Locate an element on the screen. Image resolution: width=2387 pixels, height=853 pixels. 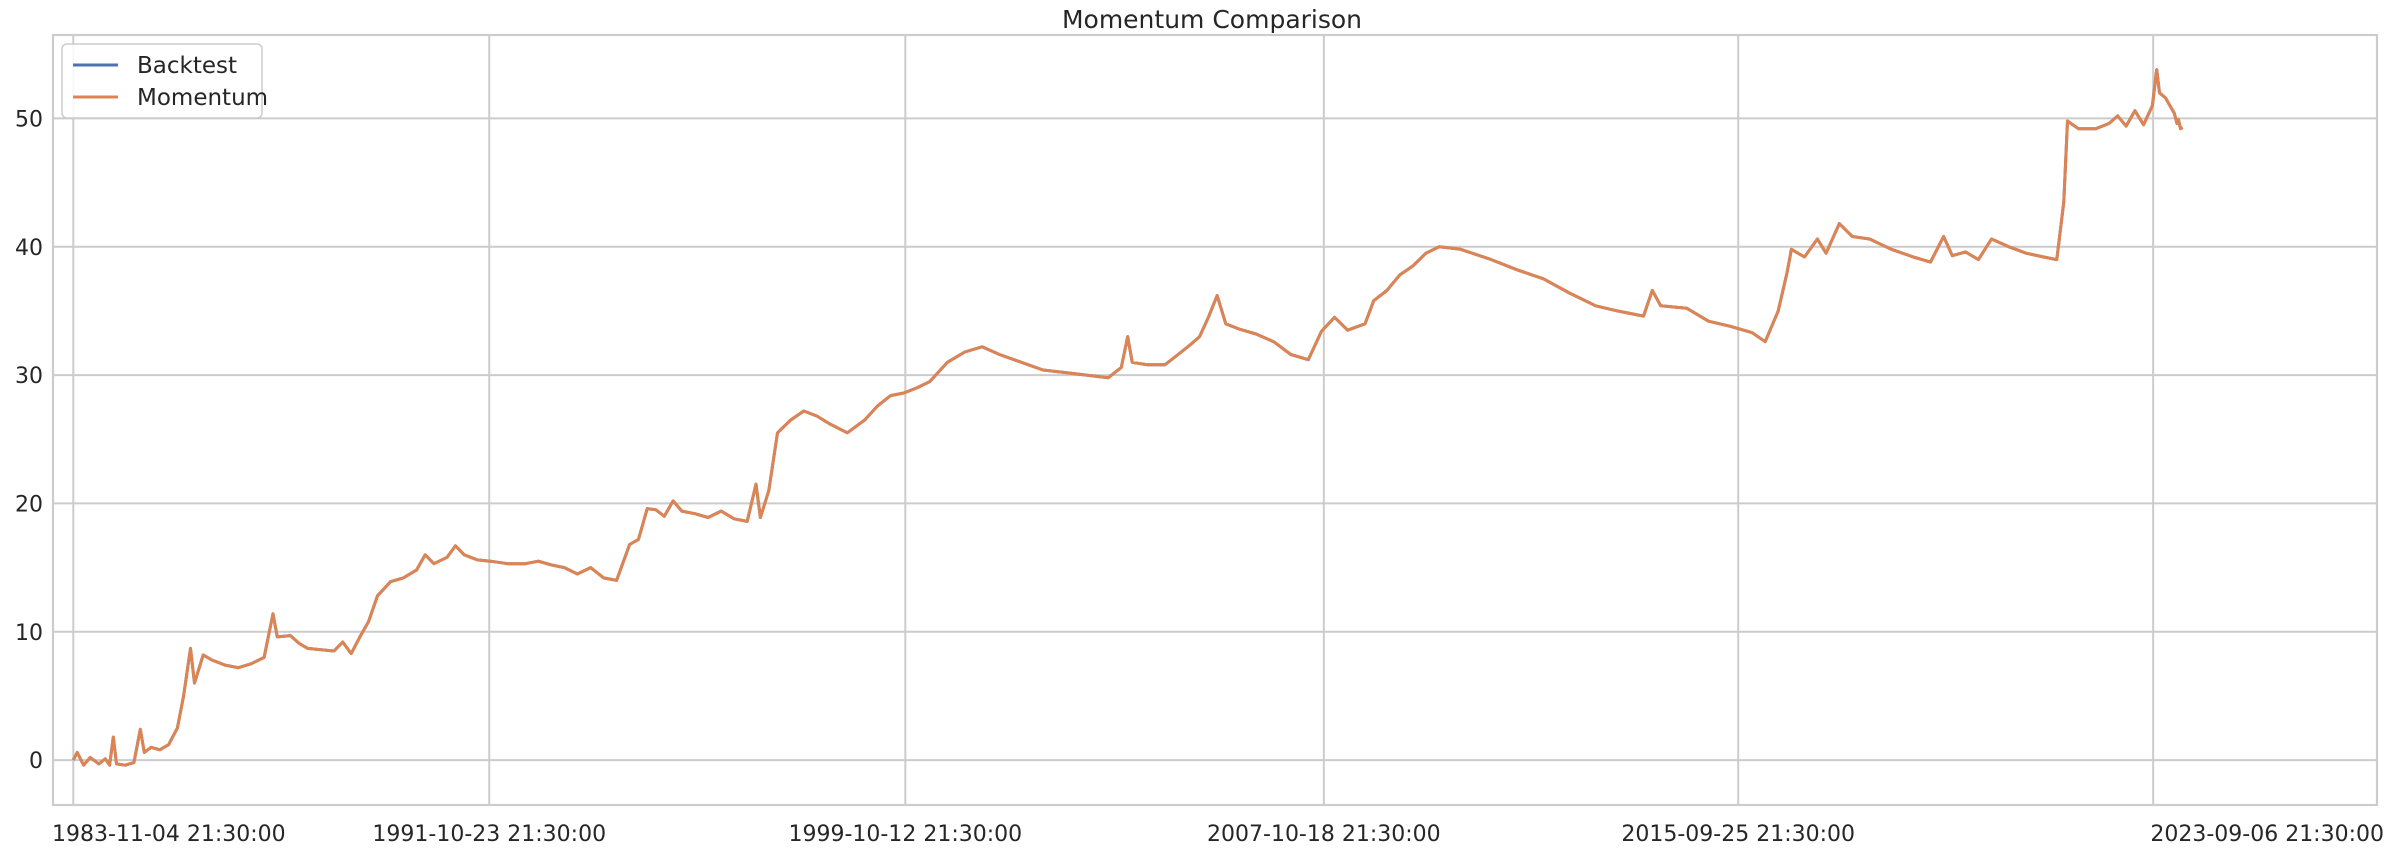
legend-label-backtest: Backtest is located at coordinates (187, 66).